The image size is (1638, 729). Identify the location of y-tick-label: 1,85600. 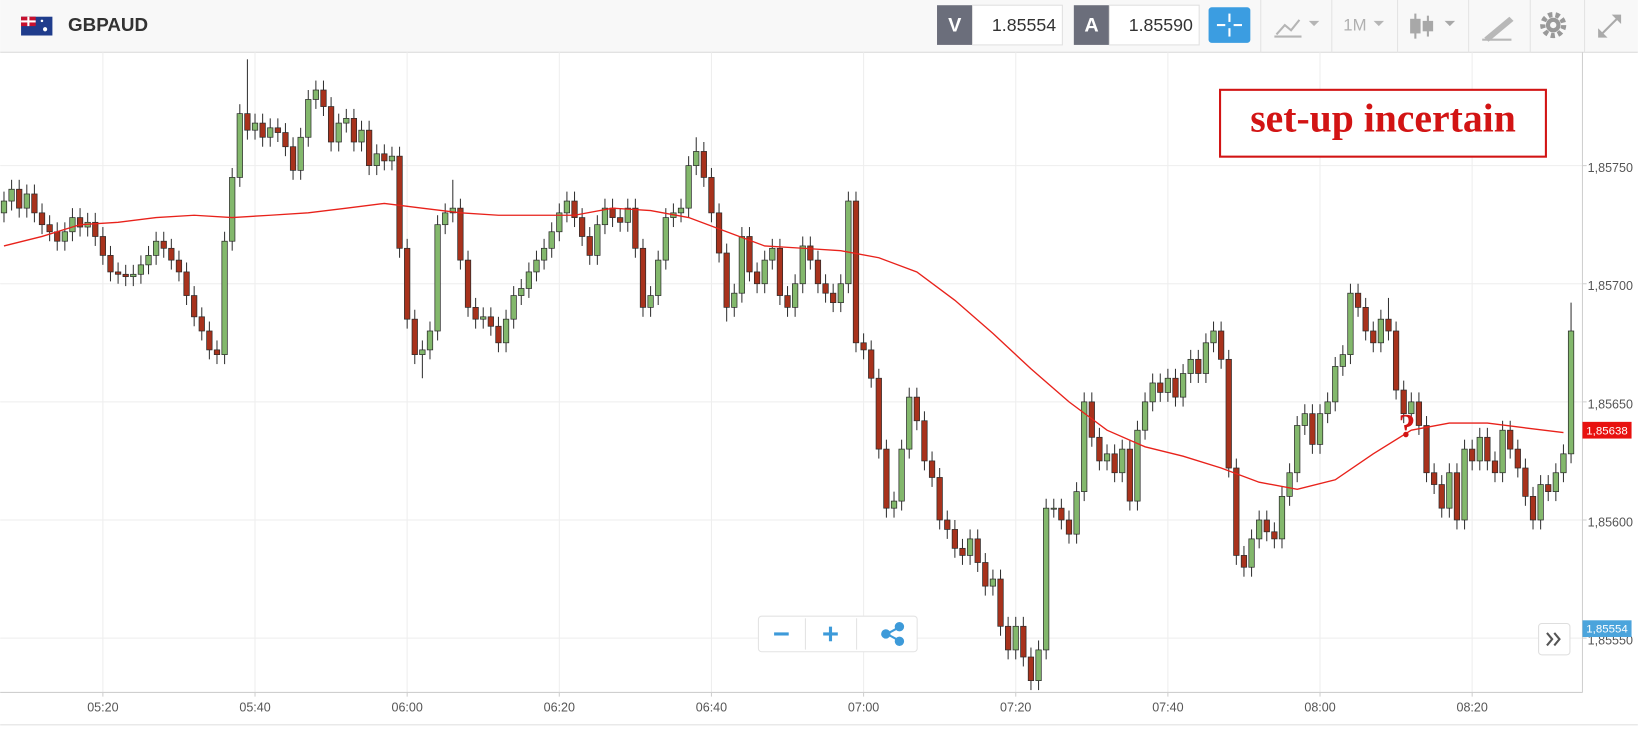
(1610, 522).